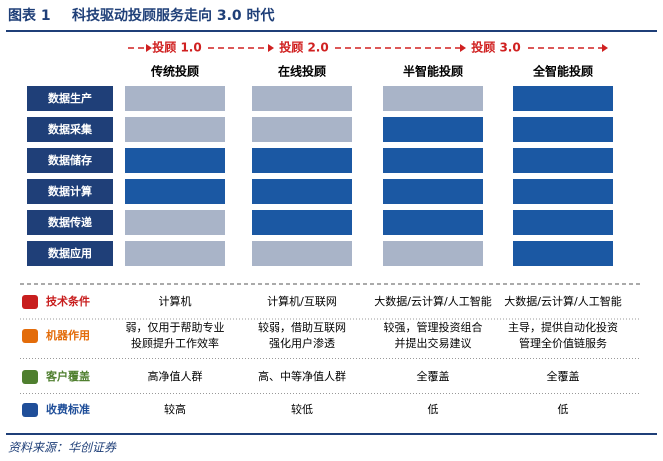  What do you see at coordinates (563, 343) in the screenshot?
I see `table-cell: 管理全价值链服务` at bounding box center [563, 343].